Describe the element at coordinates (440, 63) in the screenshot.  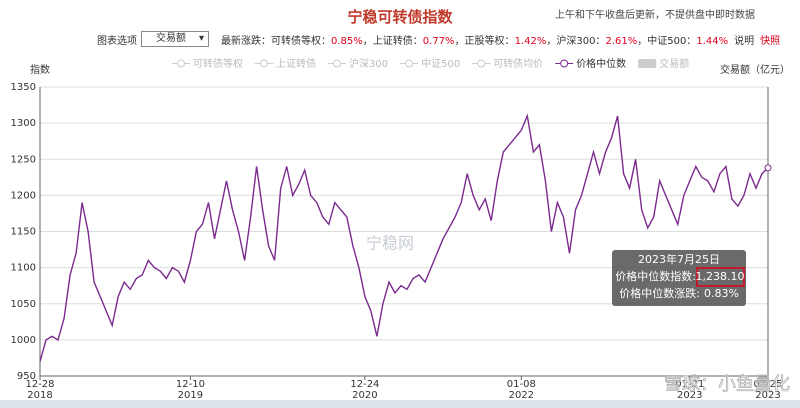
I see `legend-label: 中证500` at that location.